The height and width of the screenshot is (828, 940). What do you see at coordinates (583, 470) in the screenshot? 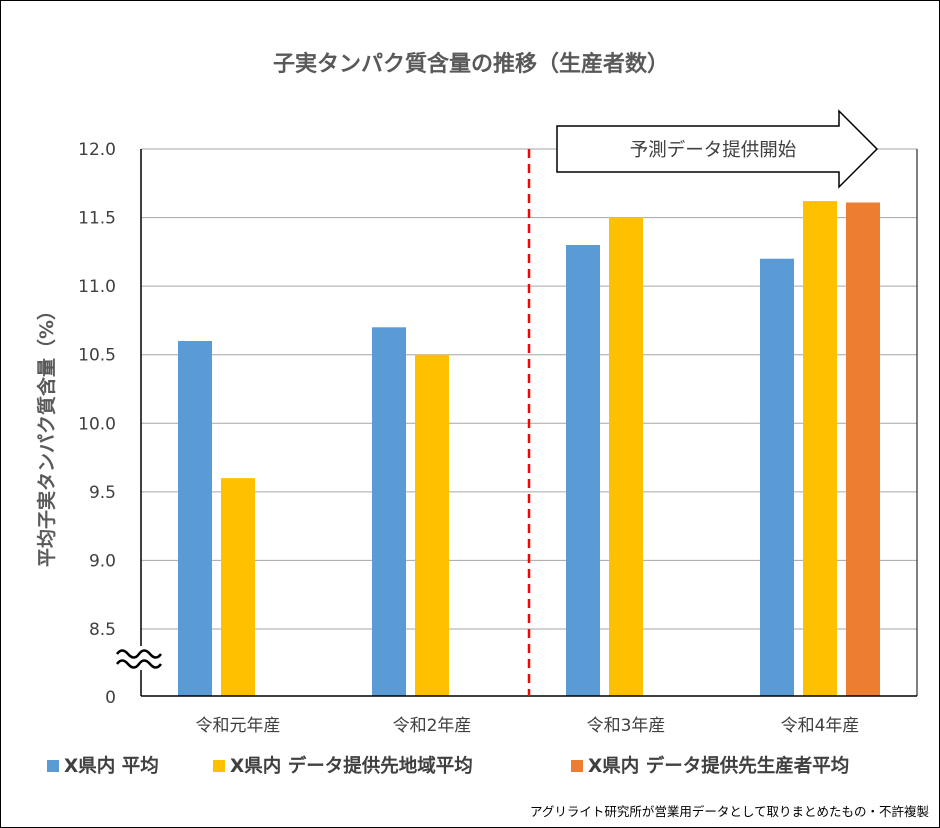
I see `bar-s0-c2` at bounding box center [583, 470].